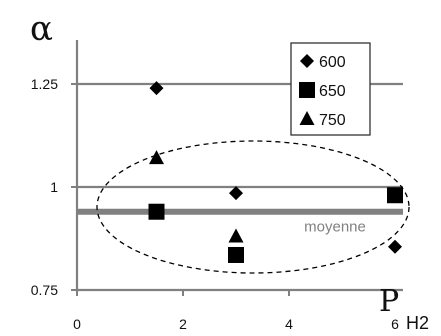 This screenshot has width=441, height=336. What do you see at coordinates (44, 290) in the screenshot?
I see `y-tick-label-0: 0.75` at bounding box center [44, 290].